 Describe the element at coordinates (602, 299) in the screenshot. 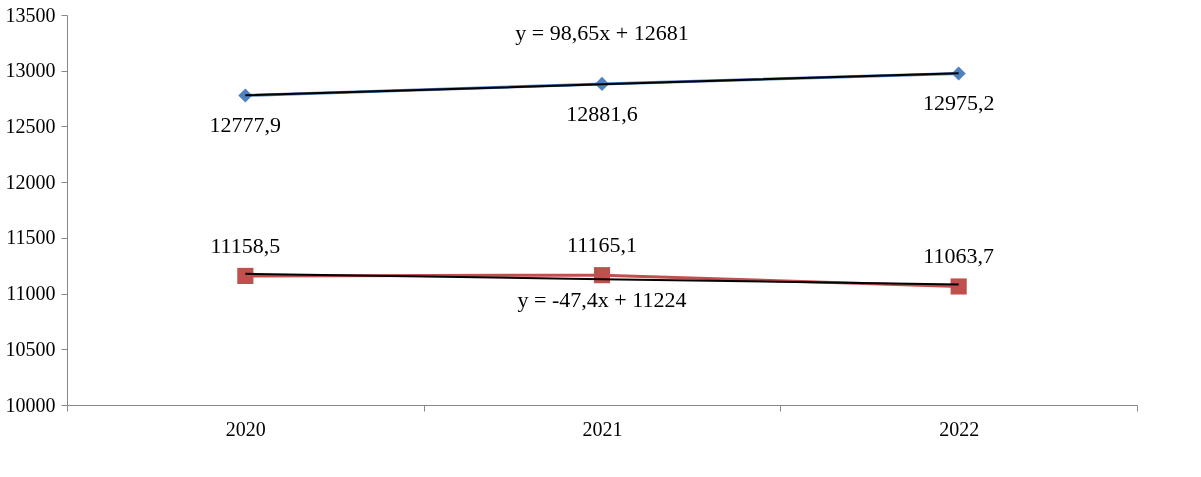

I see `annotation: y = -47,4x + 11224` at that location.